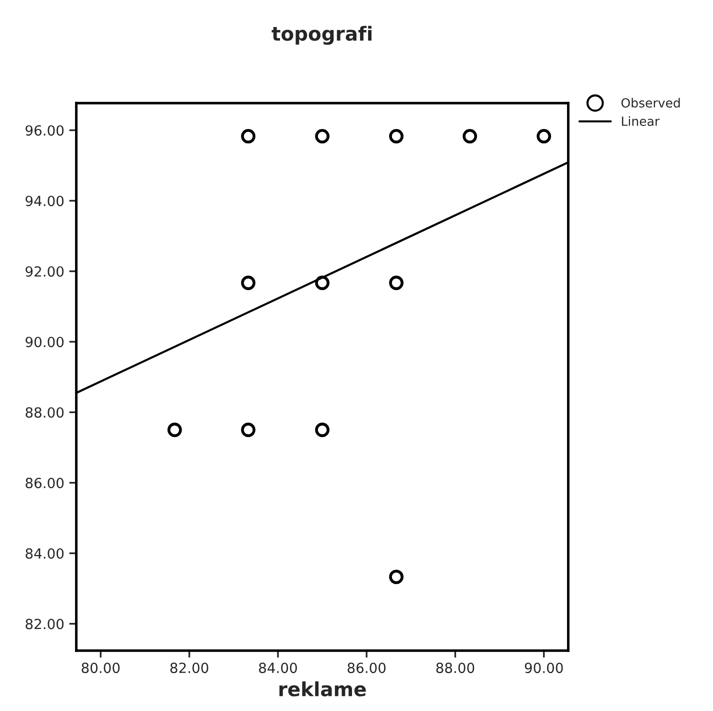 The image size is (713, 711). I want to click on x-tick-label: 80.00, so click(101, 668).